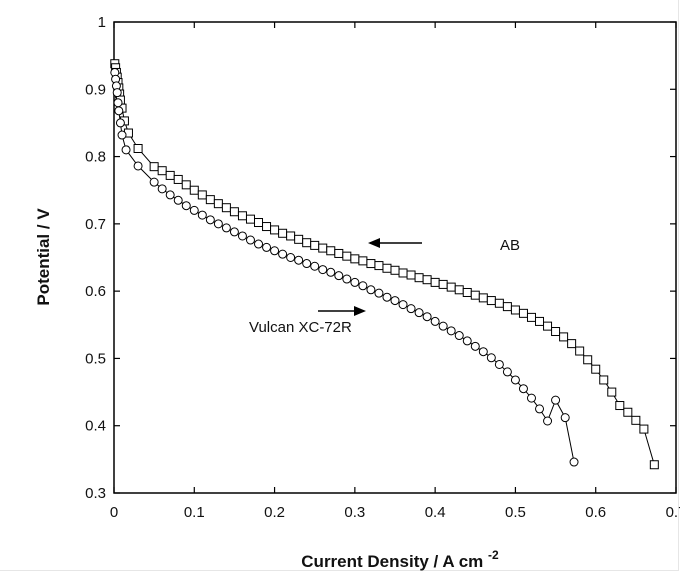 This screenshot has width=680, height=572. I want to click on x-tick-label: 0.3, so click(354, 512).